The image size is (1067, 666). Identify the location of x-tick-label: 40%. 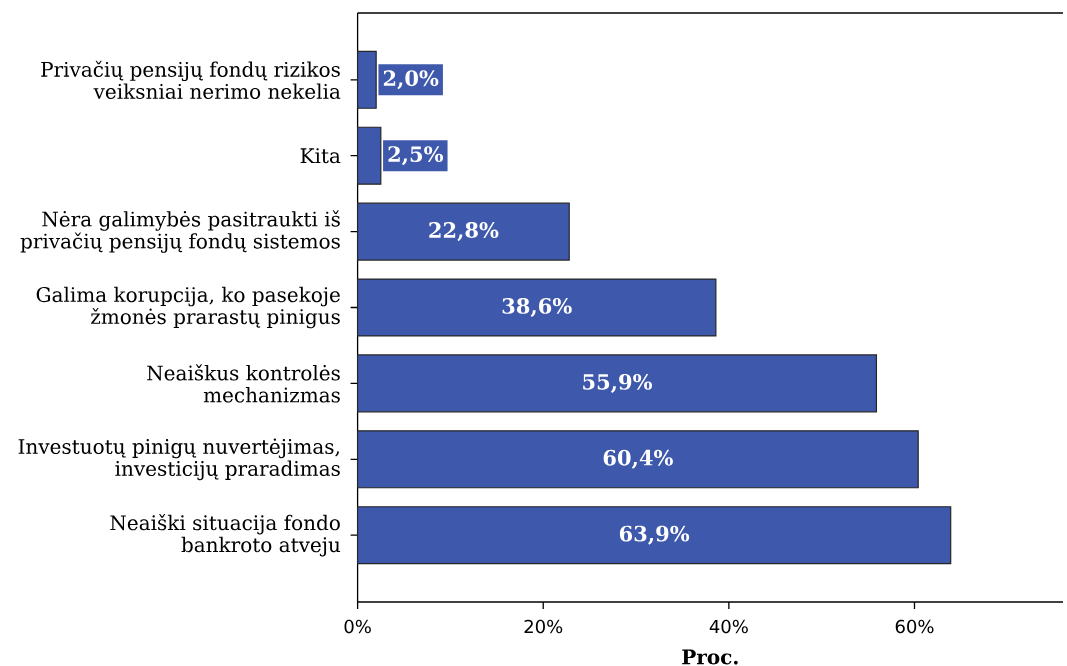
(728, 626).